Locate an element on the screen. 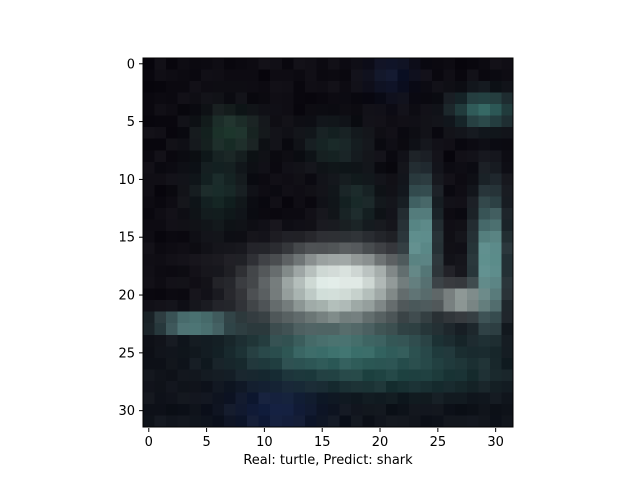 This screenshot has width=640, height=480. x-axis: 0 5 10 15 20 25 30 is located at coordinates (324, 439).